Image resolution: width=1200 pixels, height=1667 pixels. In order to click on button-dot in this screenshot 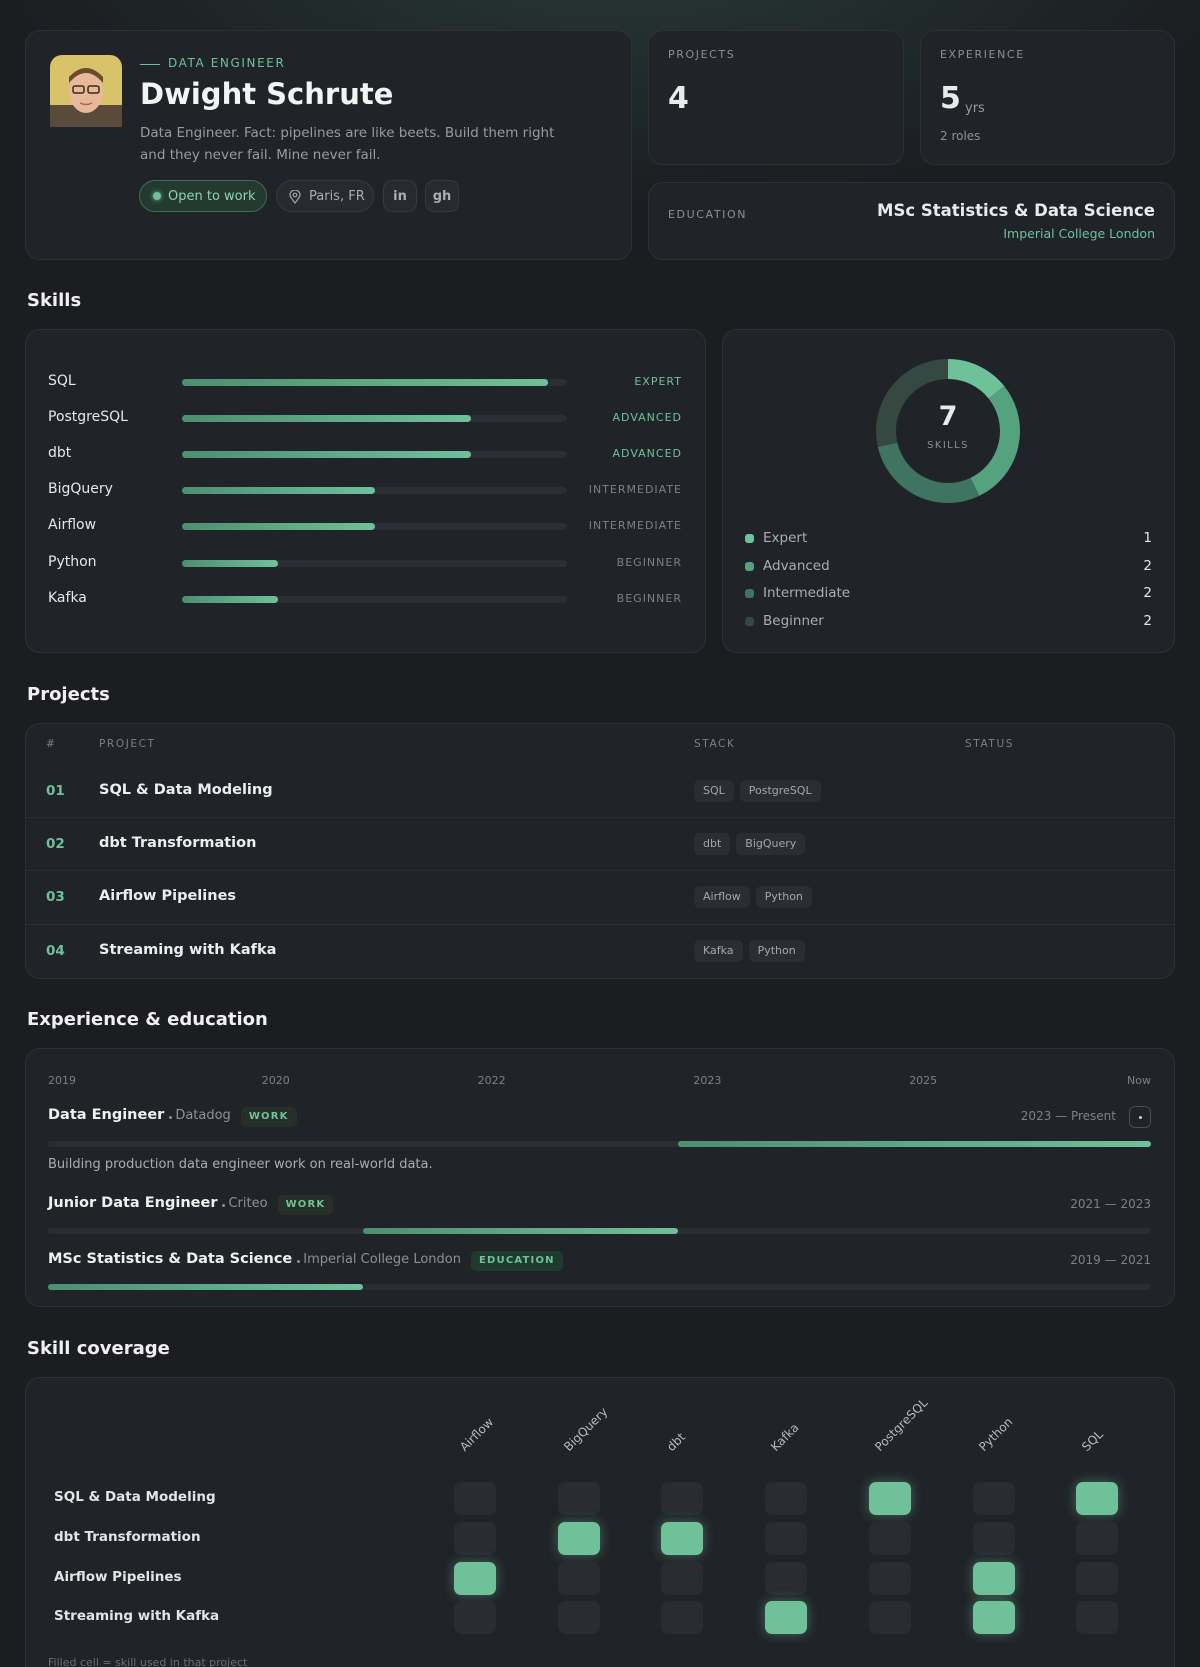, I will do `click(1140, 1117)`.